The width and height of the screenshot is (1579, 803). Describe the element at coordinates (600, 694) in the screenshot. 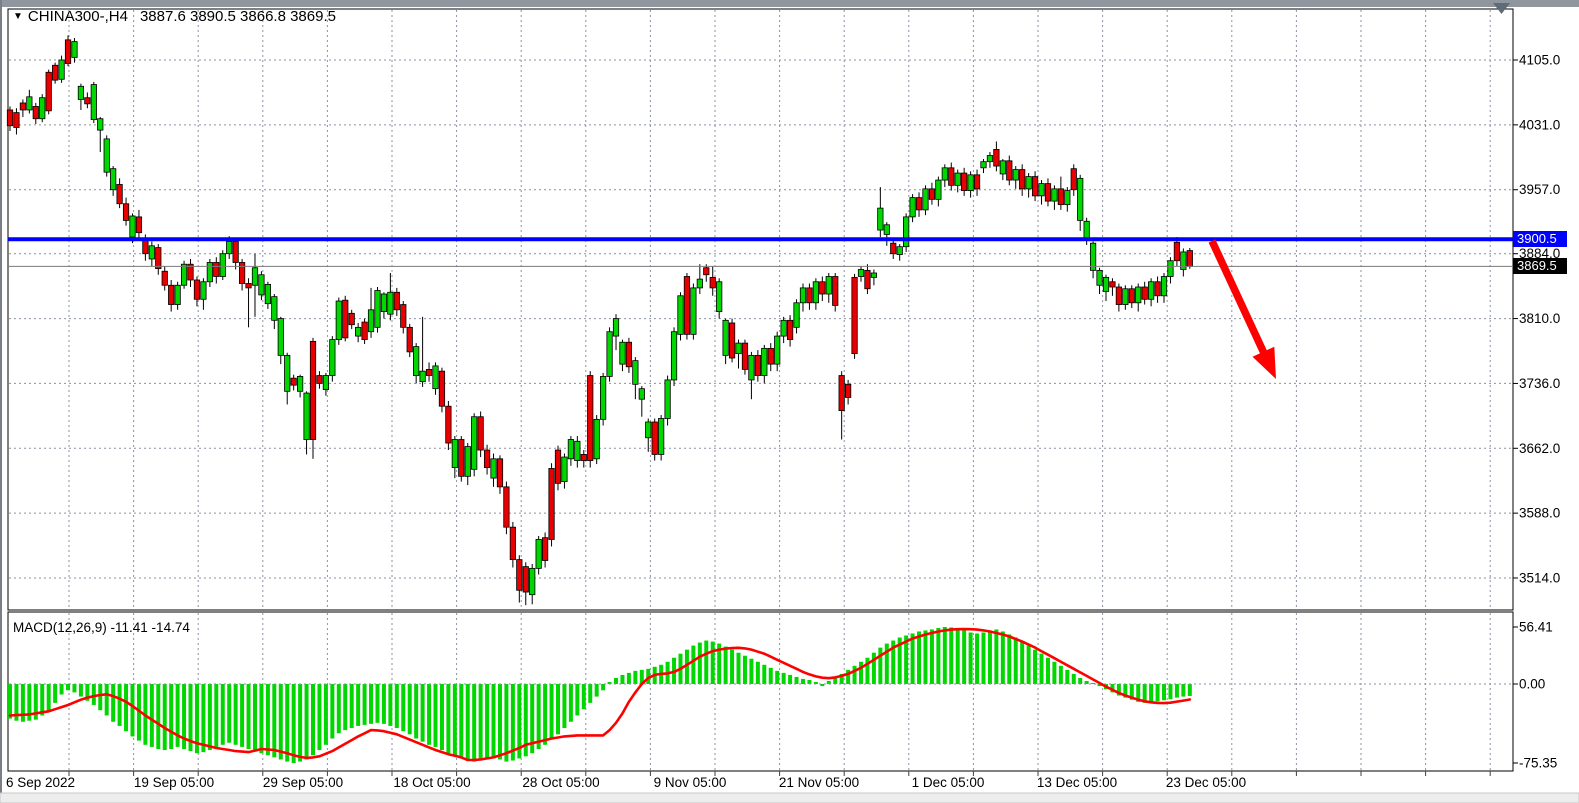

I see `macd-signal-line` at that location.